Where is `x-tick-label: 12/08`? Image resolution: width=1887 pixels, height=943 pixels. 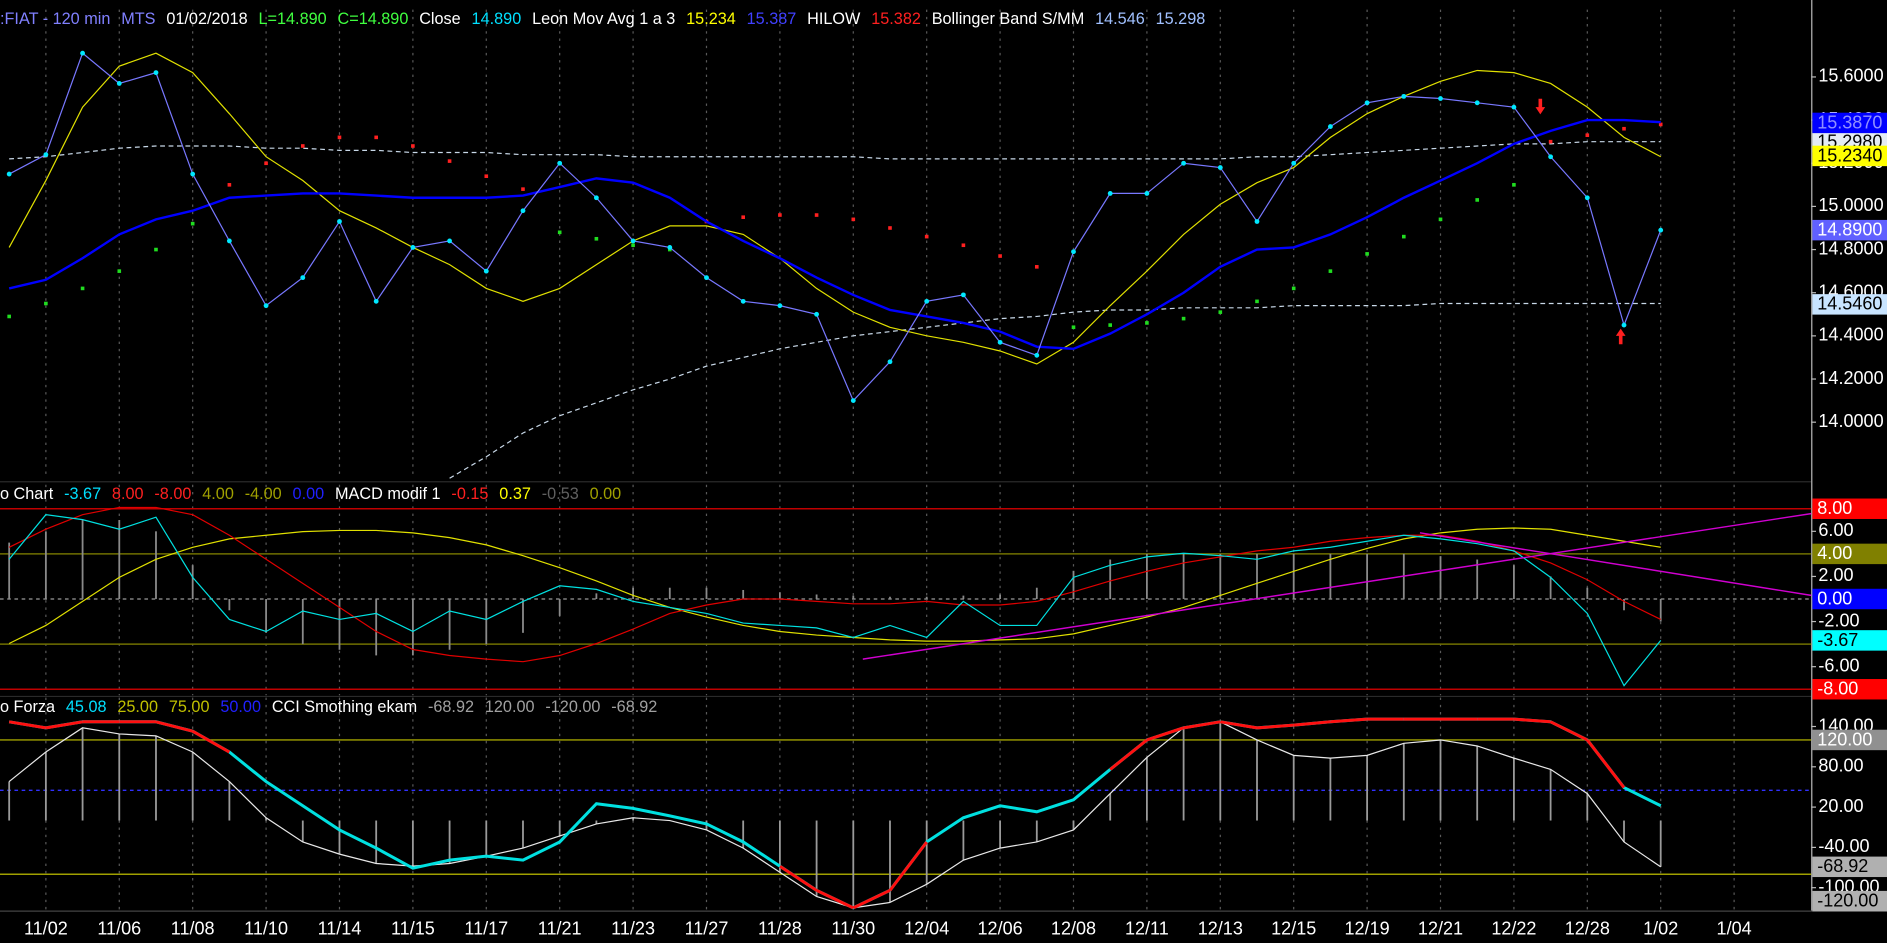 x-tick-label: 12/08 is located at coordinates (1073, 929).